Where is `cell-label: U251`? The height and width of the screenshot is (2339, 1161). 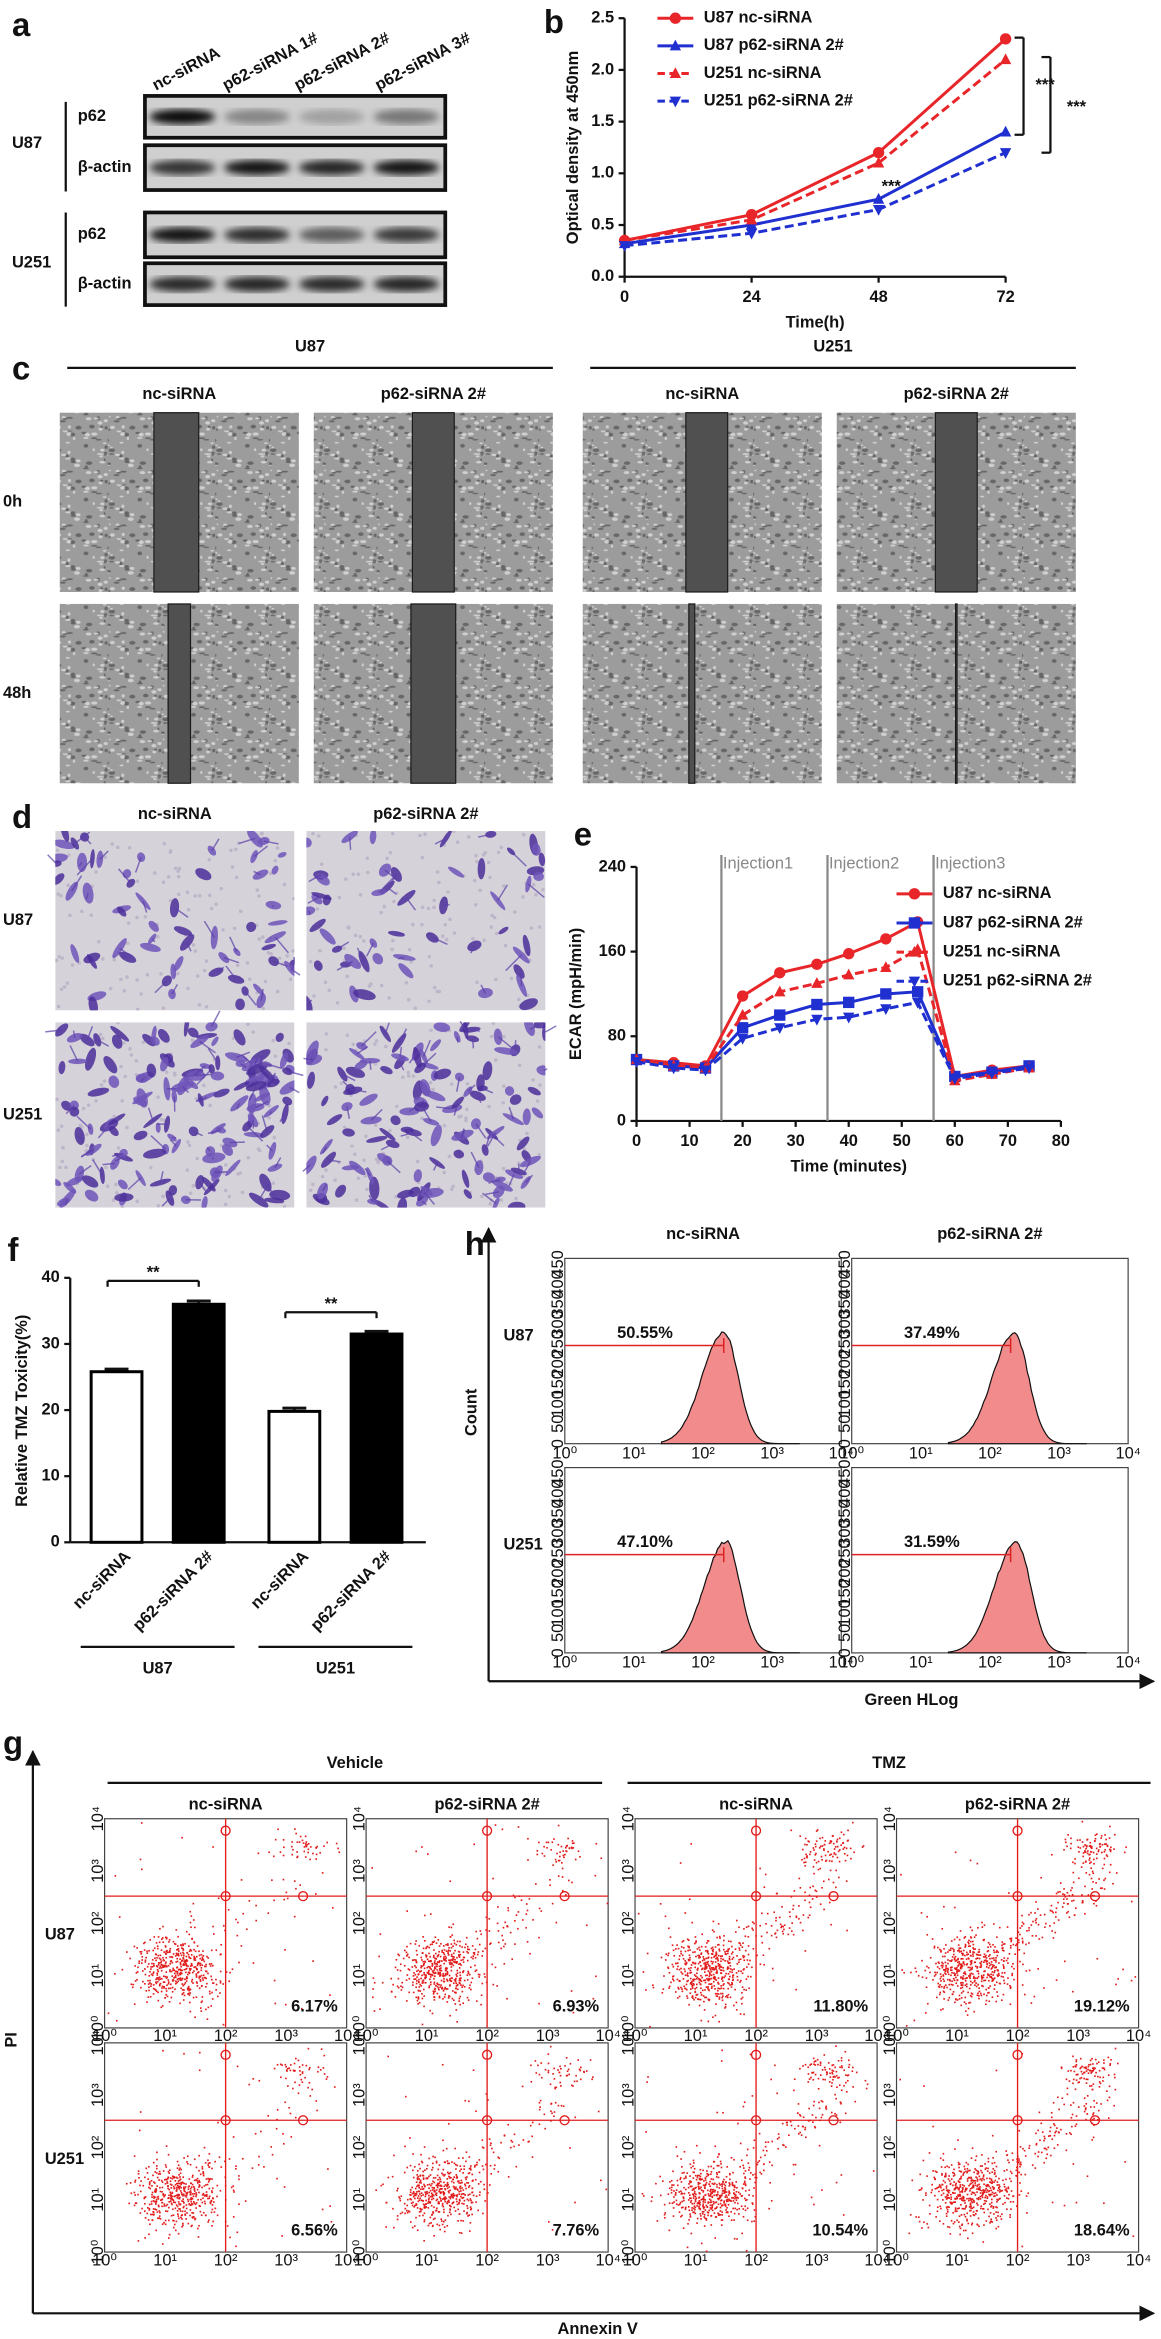
cell-label: U251 is located at coordinates (31, 263).